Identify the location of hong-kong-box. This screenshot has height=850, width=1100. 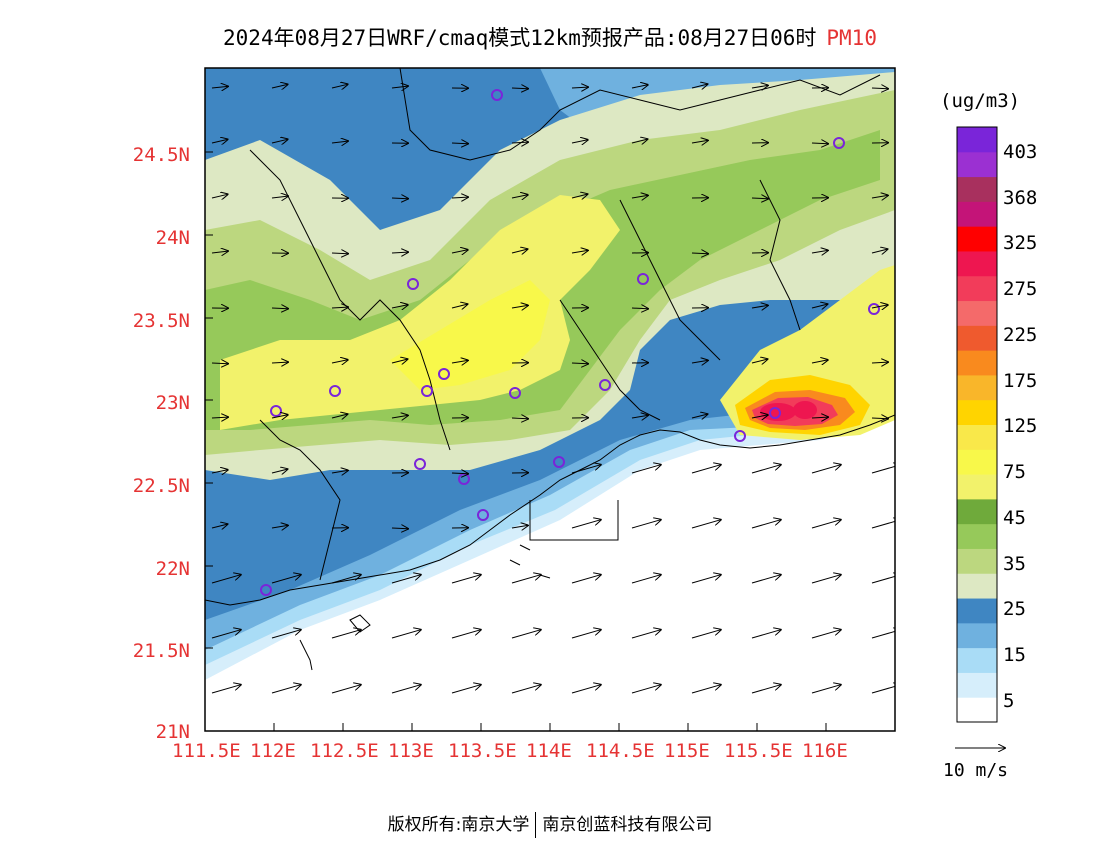
(574, 520).